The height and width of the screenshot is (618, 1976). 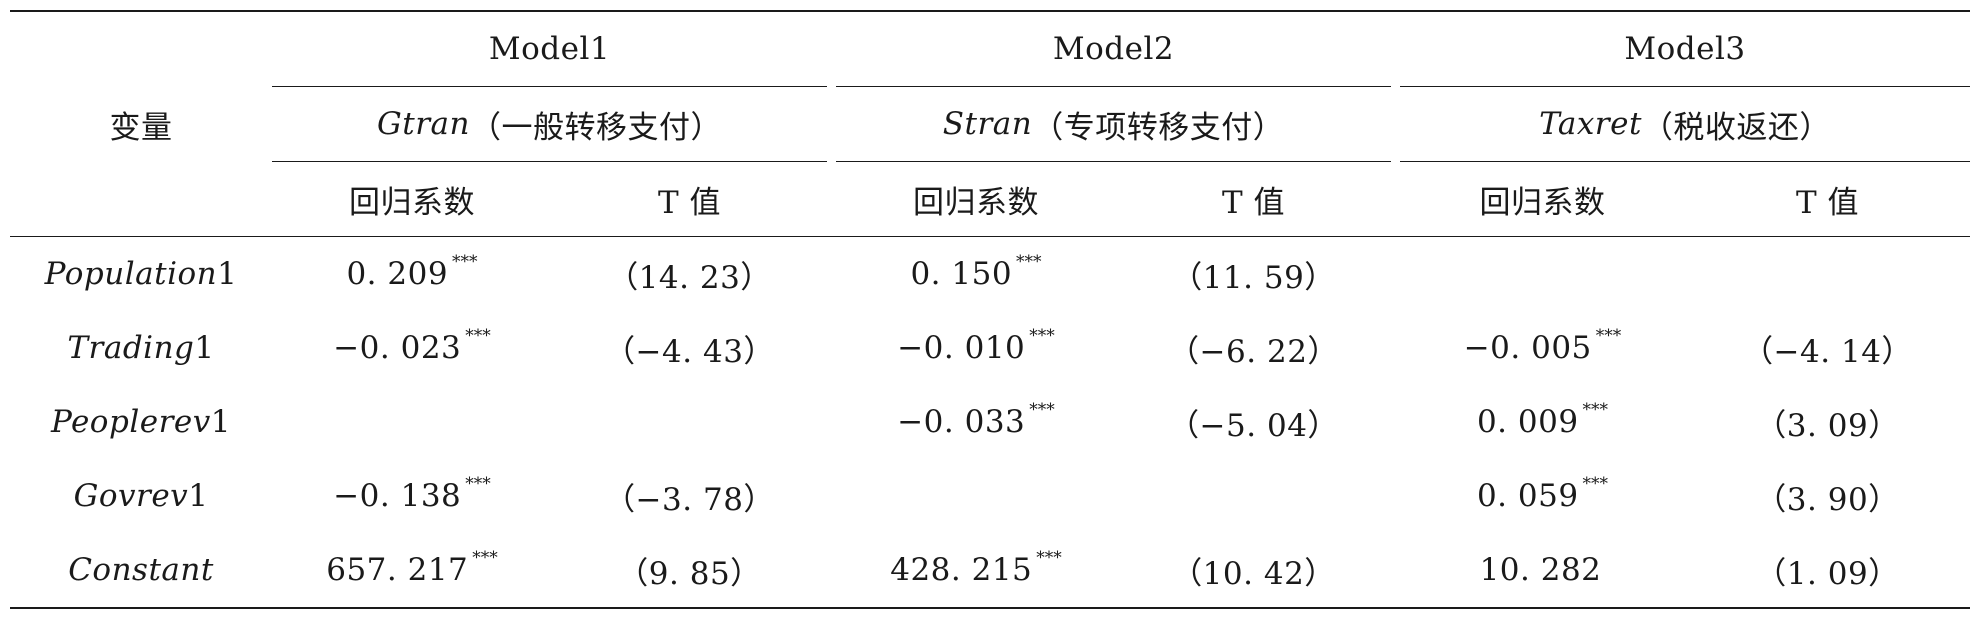 What do you see at coordinates (549, 161) in the screenshot?
I see `depvar1-rule` at bounding box center [549, 161].